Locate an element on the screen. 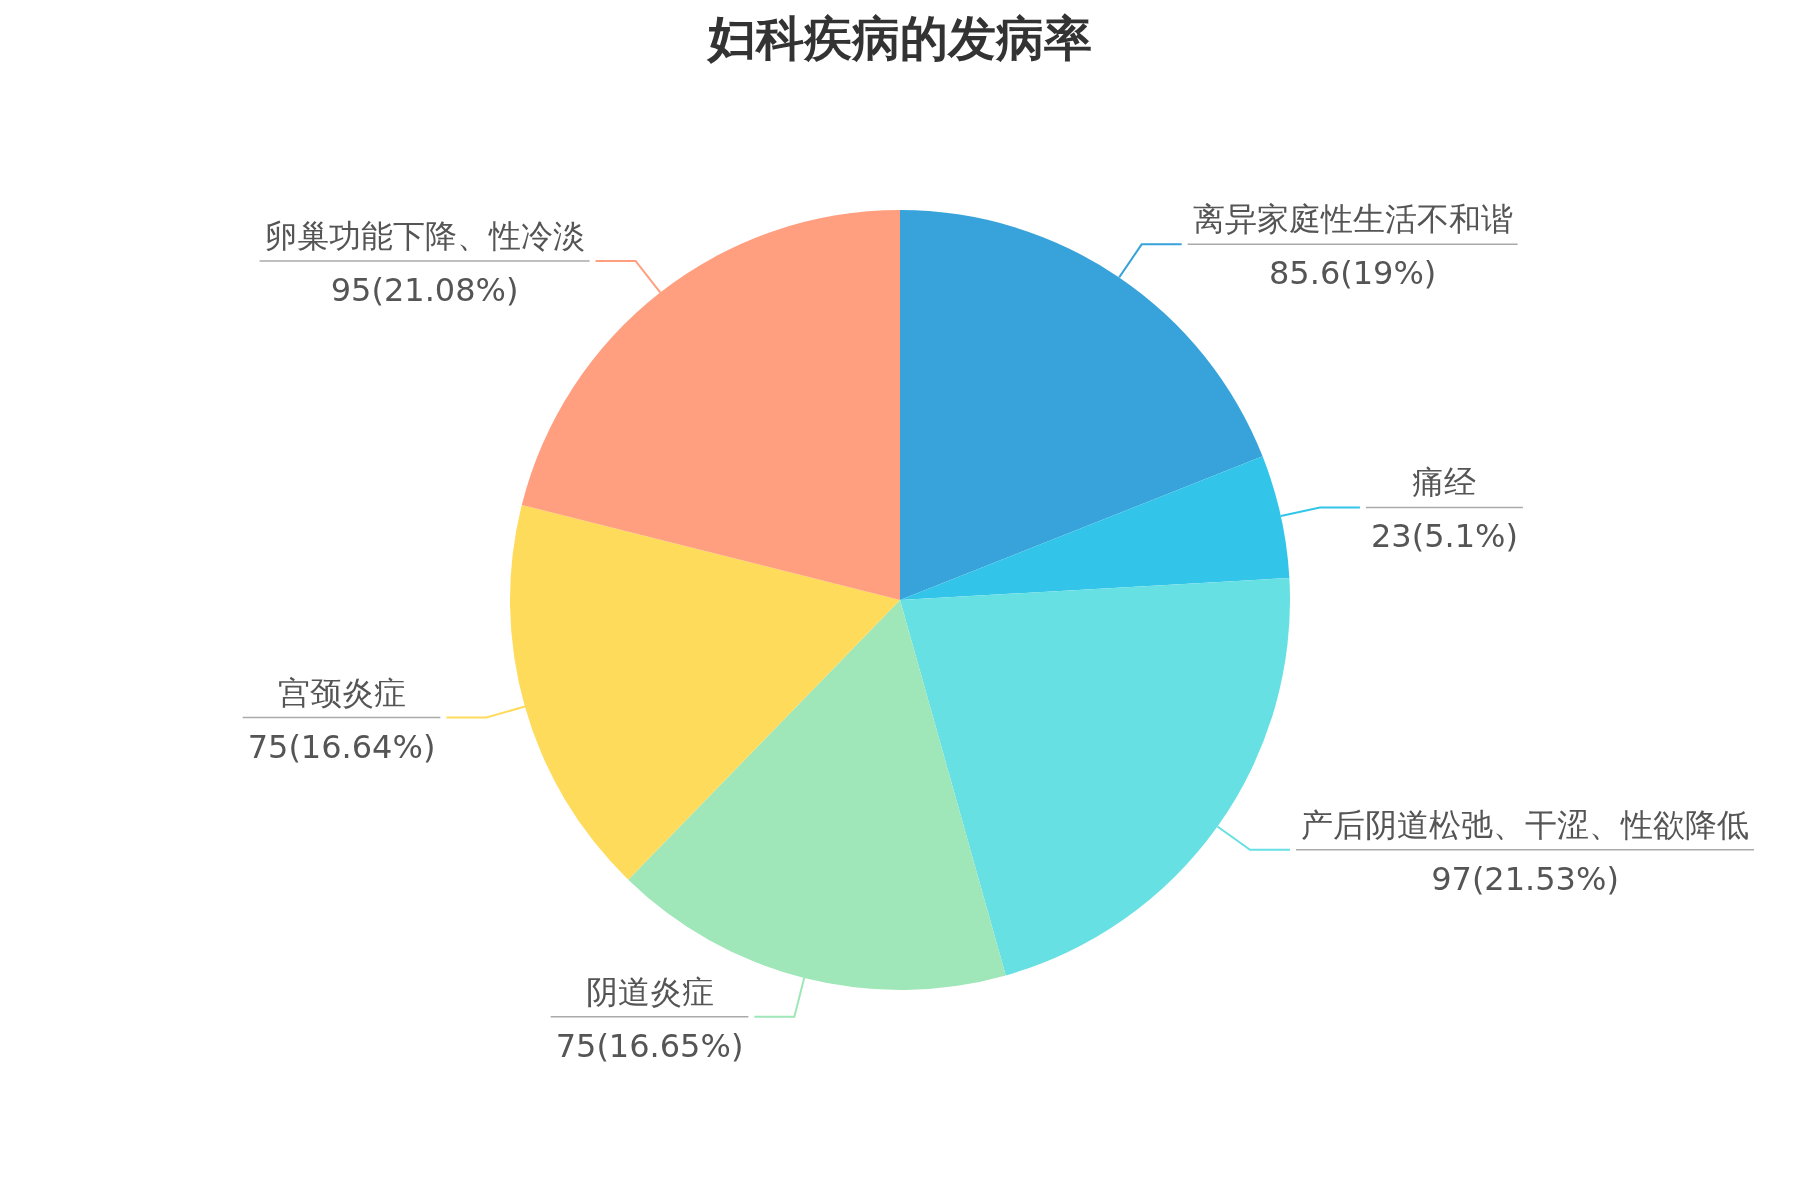  data-label: 95(21.08%) is located at coordinates (424, 289).